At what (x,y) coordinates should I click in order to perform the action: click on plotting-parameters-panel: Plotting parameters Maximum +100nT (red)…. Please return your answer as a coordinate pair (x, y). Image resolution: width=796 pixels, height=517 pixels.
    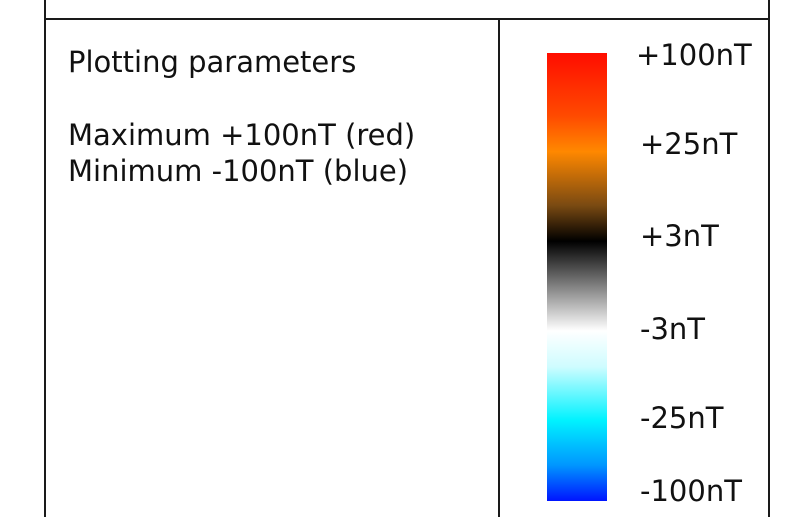
    Looking at the image, I should click on (278, 116).